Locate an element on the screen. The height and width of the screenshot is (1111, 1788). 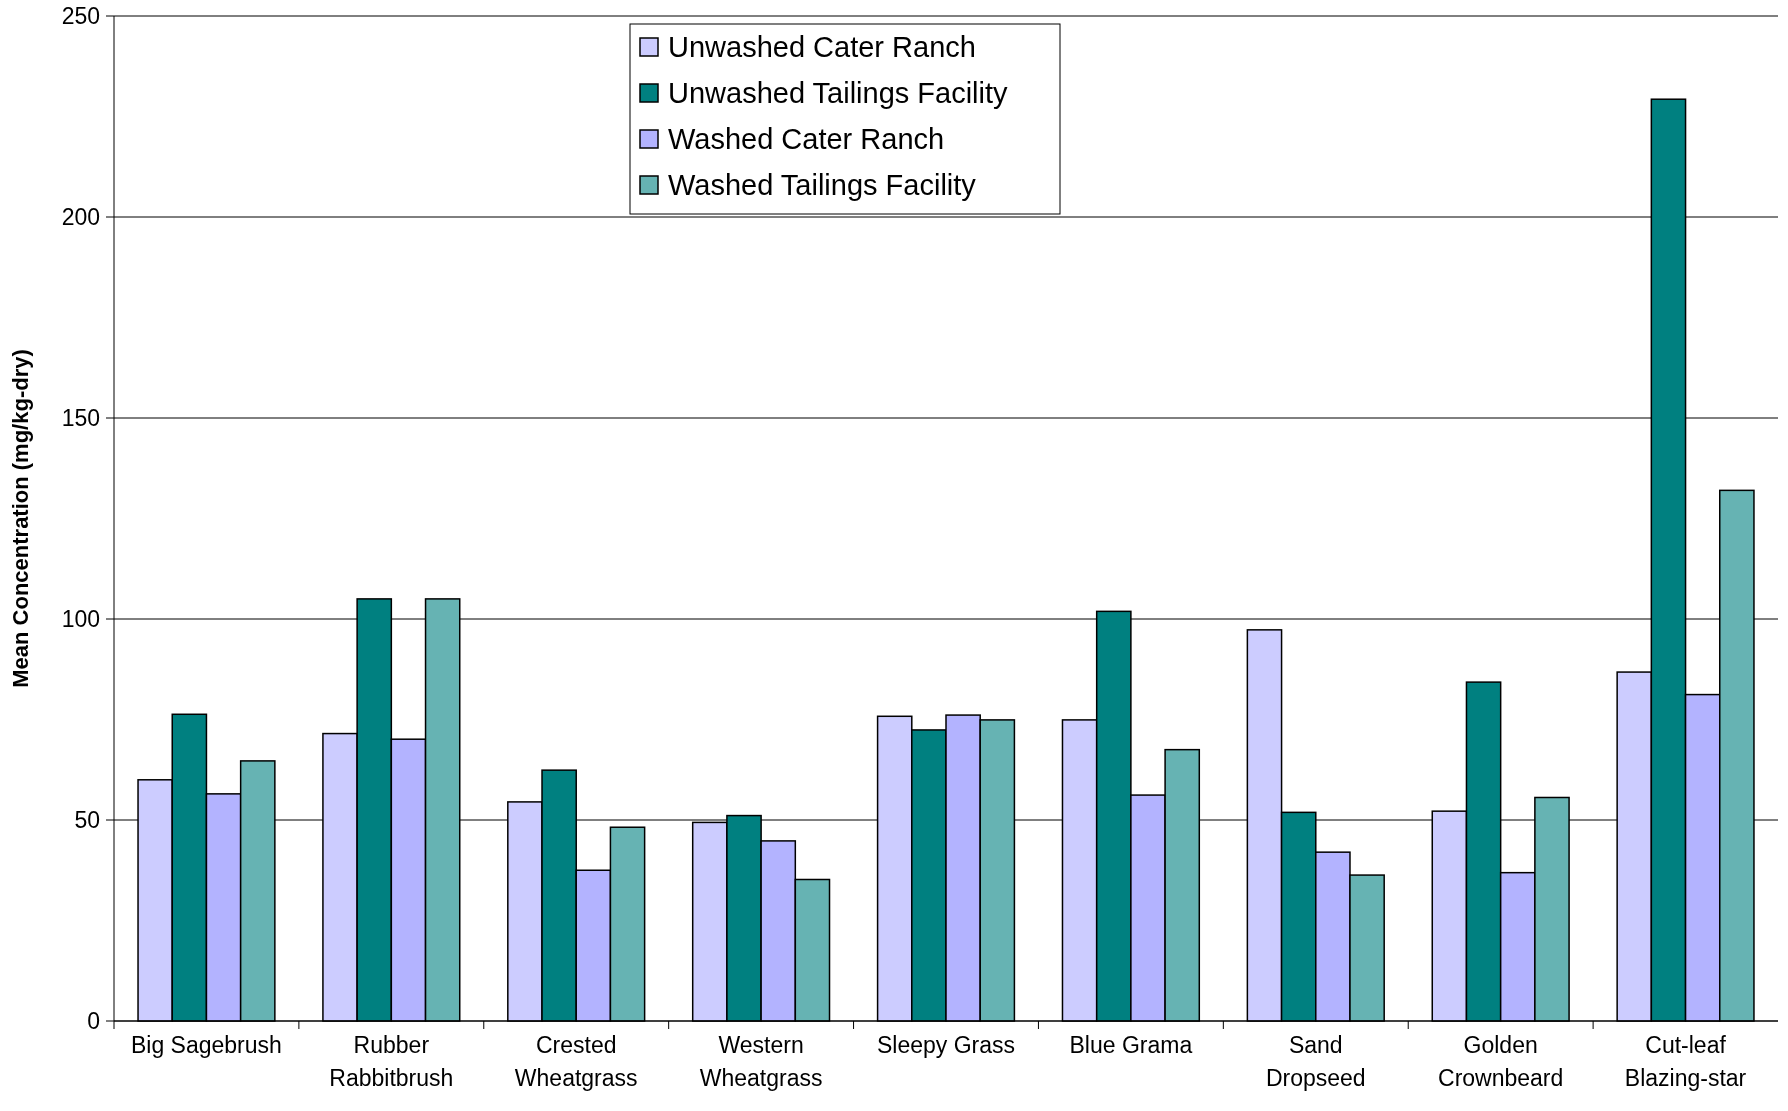
x-tick-label: Blue Grama is located at coordinates (1131, 1045).